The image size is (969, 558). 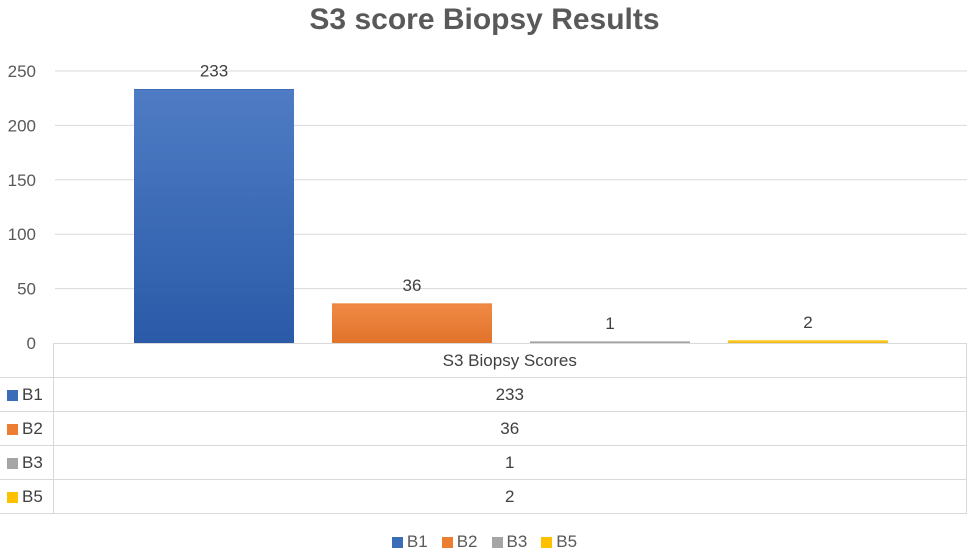 I want to click on legend-label: B2, so click(x=467, y=541).